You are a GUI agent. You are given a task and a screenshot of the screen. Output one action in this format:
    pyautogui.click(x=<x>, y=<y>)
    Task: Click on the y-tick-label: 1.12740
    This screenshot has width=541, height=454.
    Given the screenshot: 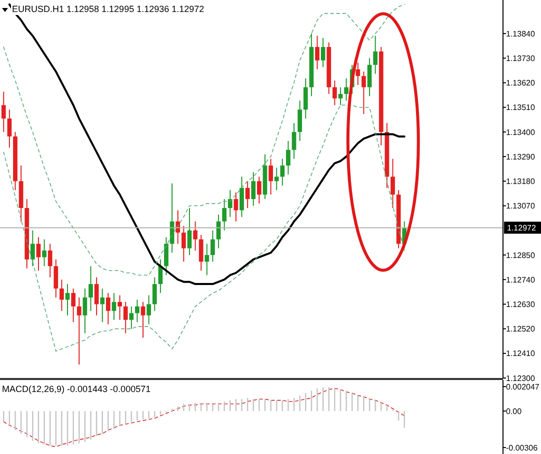 What is the action you would take?
    pyautogui.click(x=521, y=279)
    